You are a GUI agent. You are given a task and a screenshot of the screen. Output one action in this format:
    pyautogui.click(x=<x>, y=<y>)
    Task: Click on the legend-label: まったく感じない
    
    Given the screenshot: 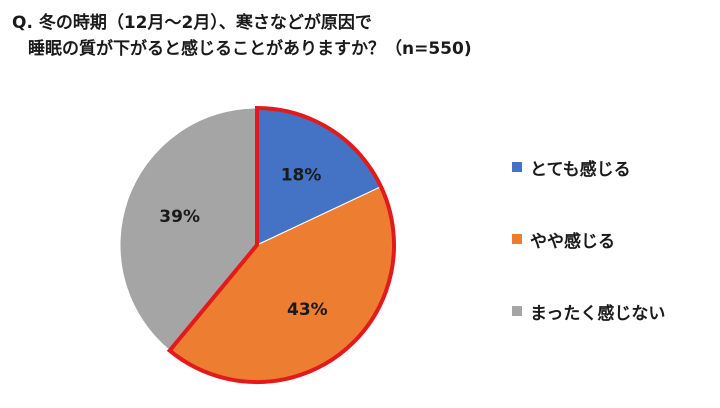 What is the action you would take?
    pyautogui.click(x=598, y=313)
    